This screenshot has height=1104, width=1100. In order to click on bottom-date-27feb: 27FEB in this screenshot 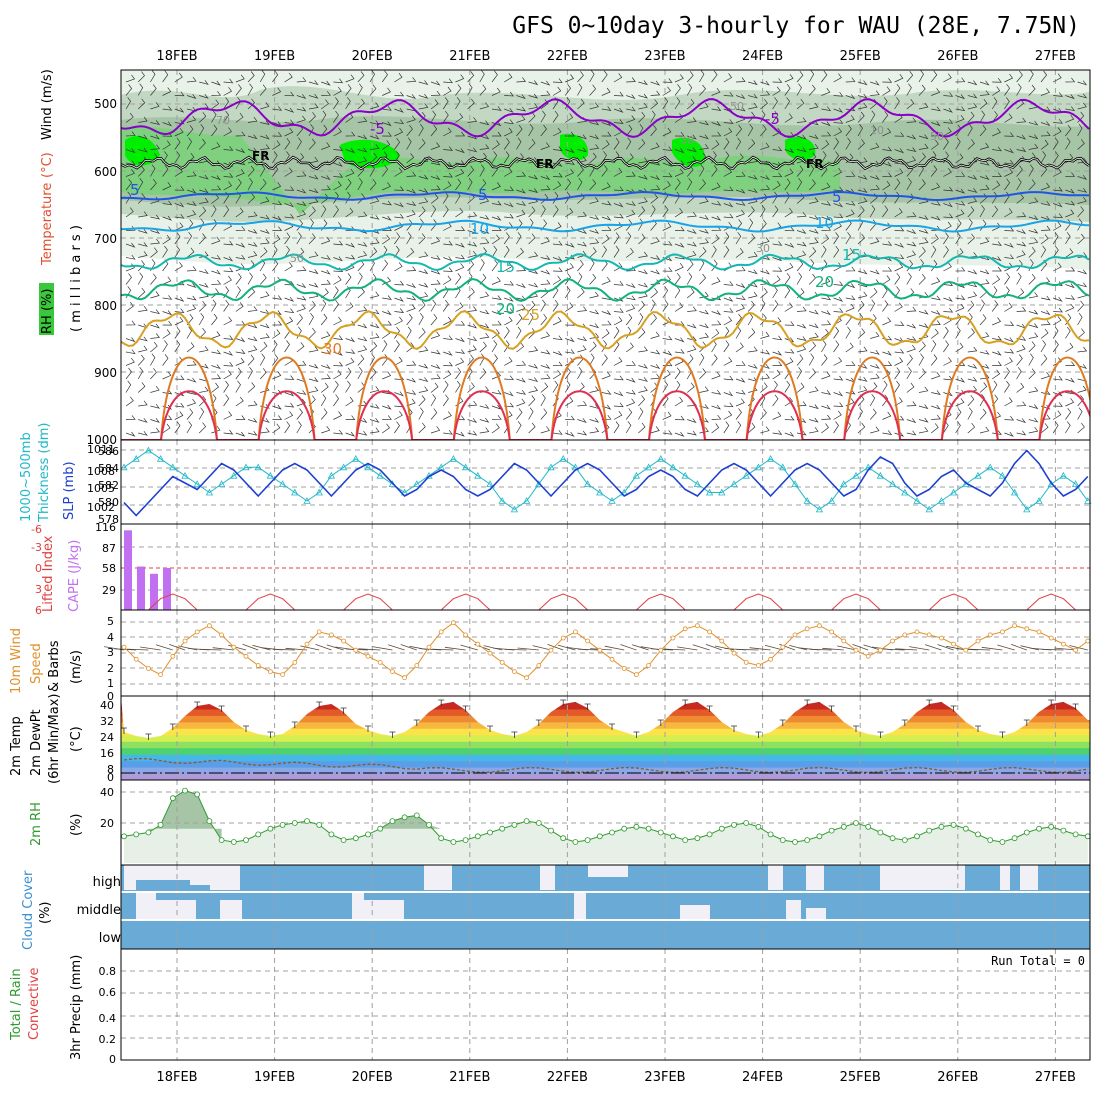, I will do `click(1055, 1077)`.